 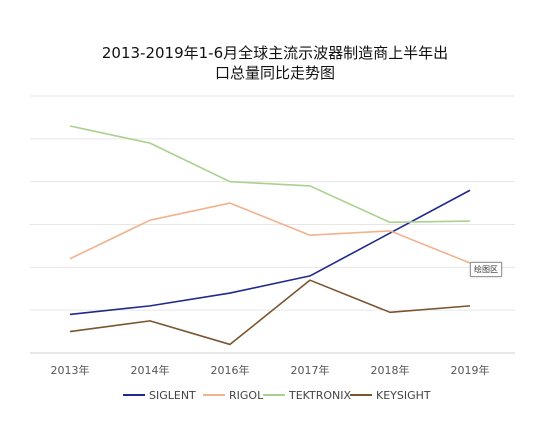 I want to click on legend-label-tektronix: TEKTRONIX, so click(x=320, y=395).